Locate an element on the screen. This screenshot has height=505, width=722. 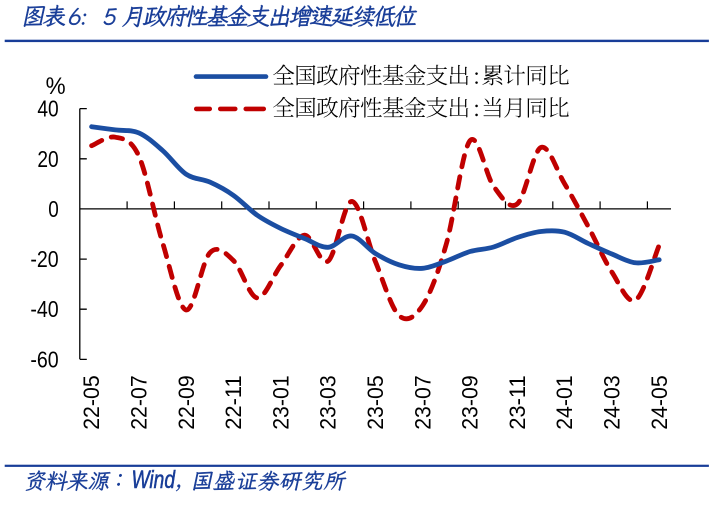
svg-text: 0 is located at coordinates (53, 209).